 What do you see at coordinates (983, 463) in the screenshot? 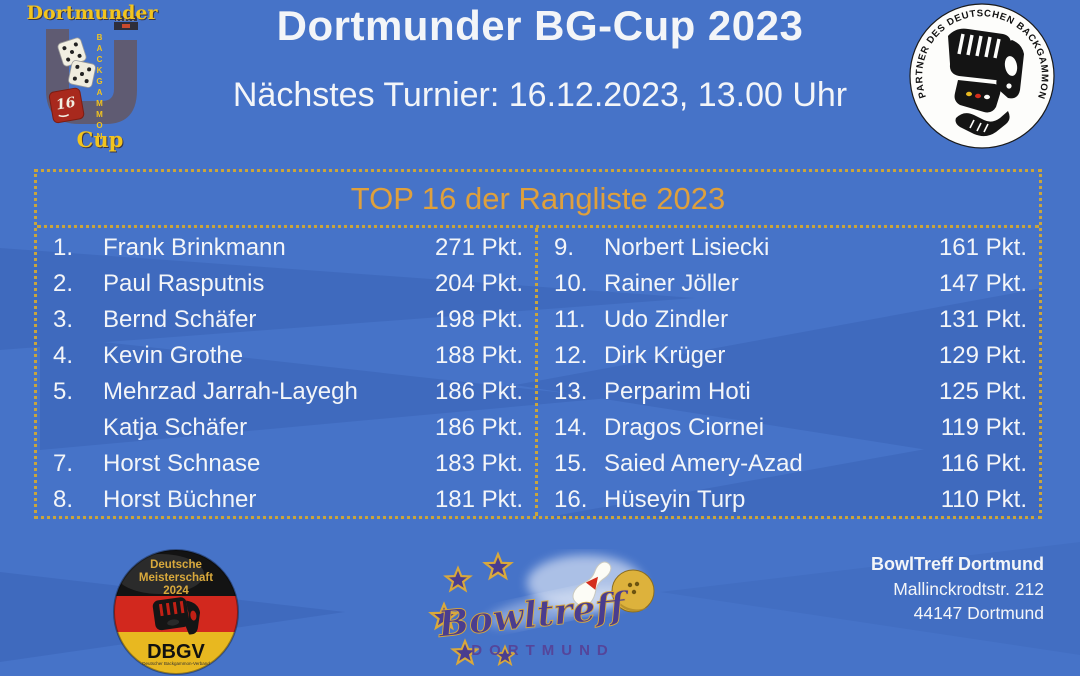
I see `points-cell: 116 Pkt.` at bounding box center [983, 463].